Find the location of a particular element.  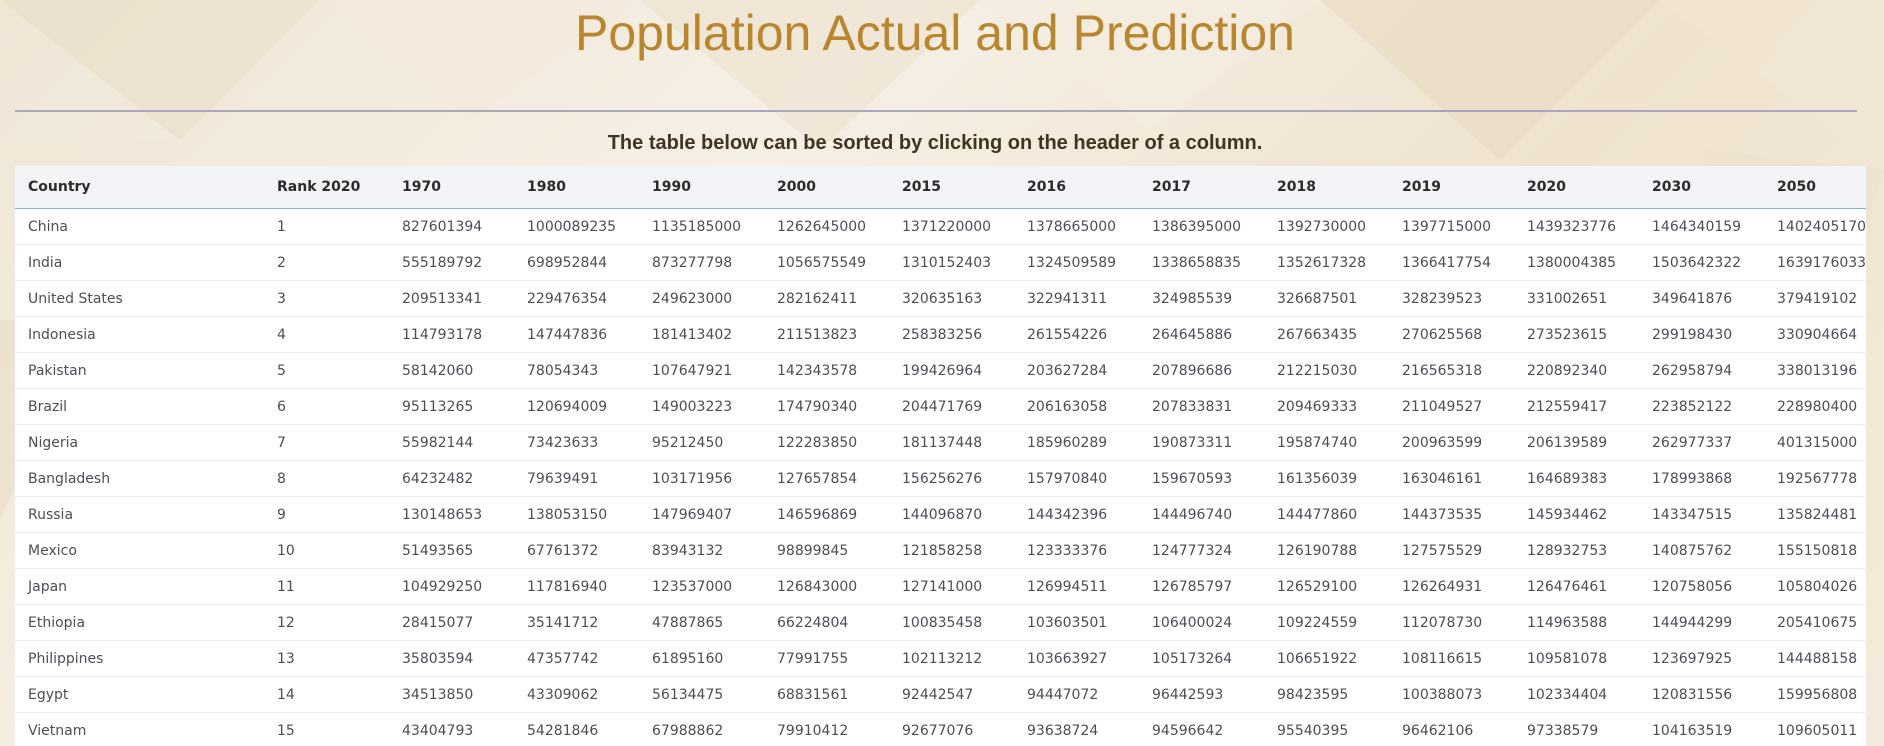

population-cell: 92677076 is located at coordinates (951, 729).